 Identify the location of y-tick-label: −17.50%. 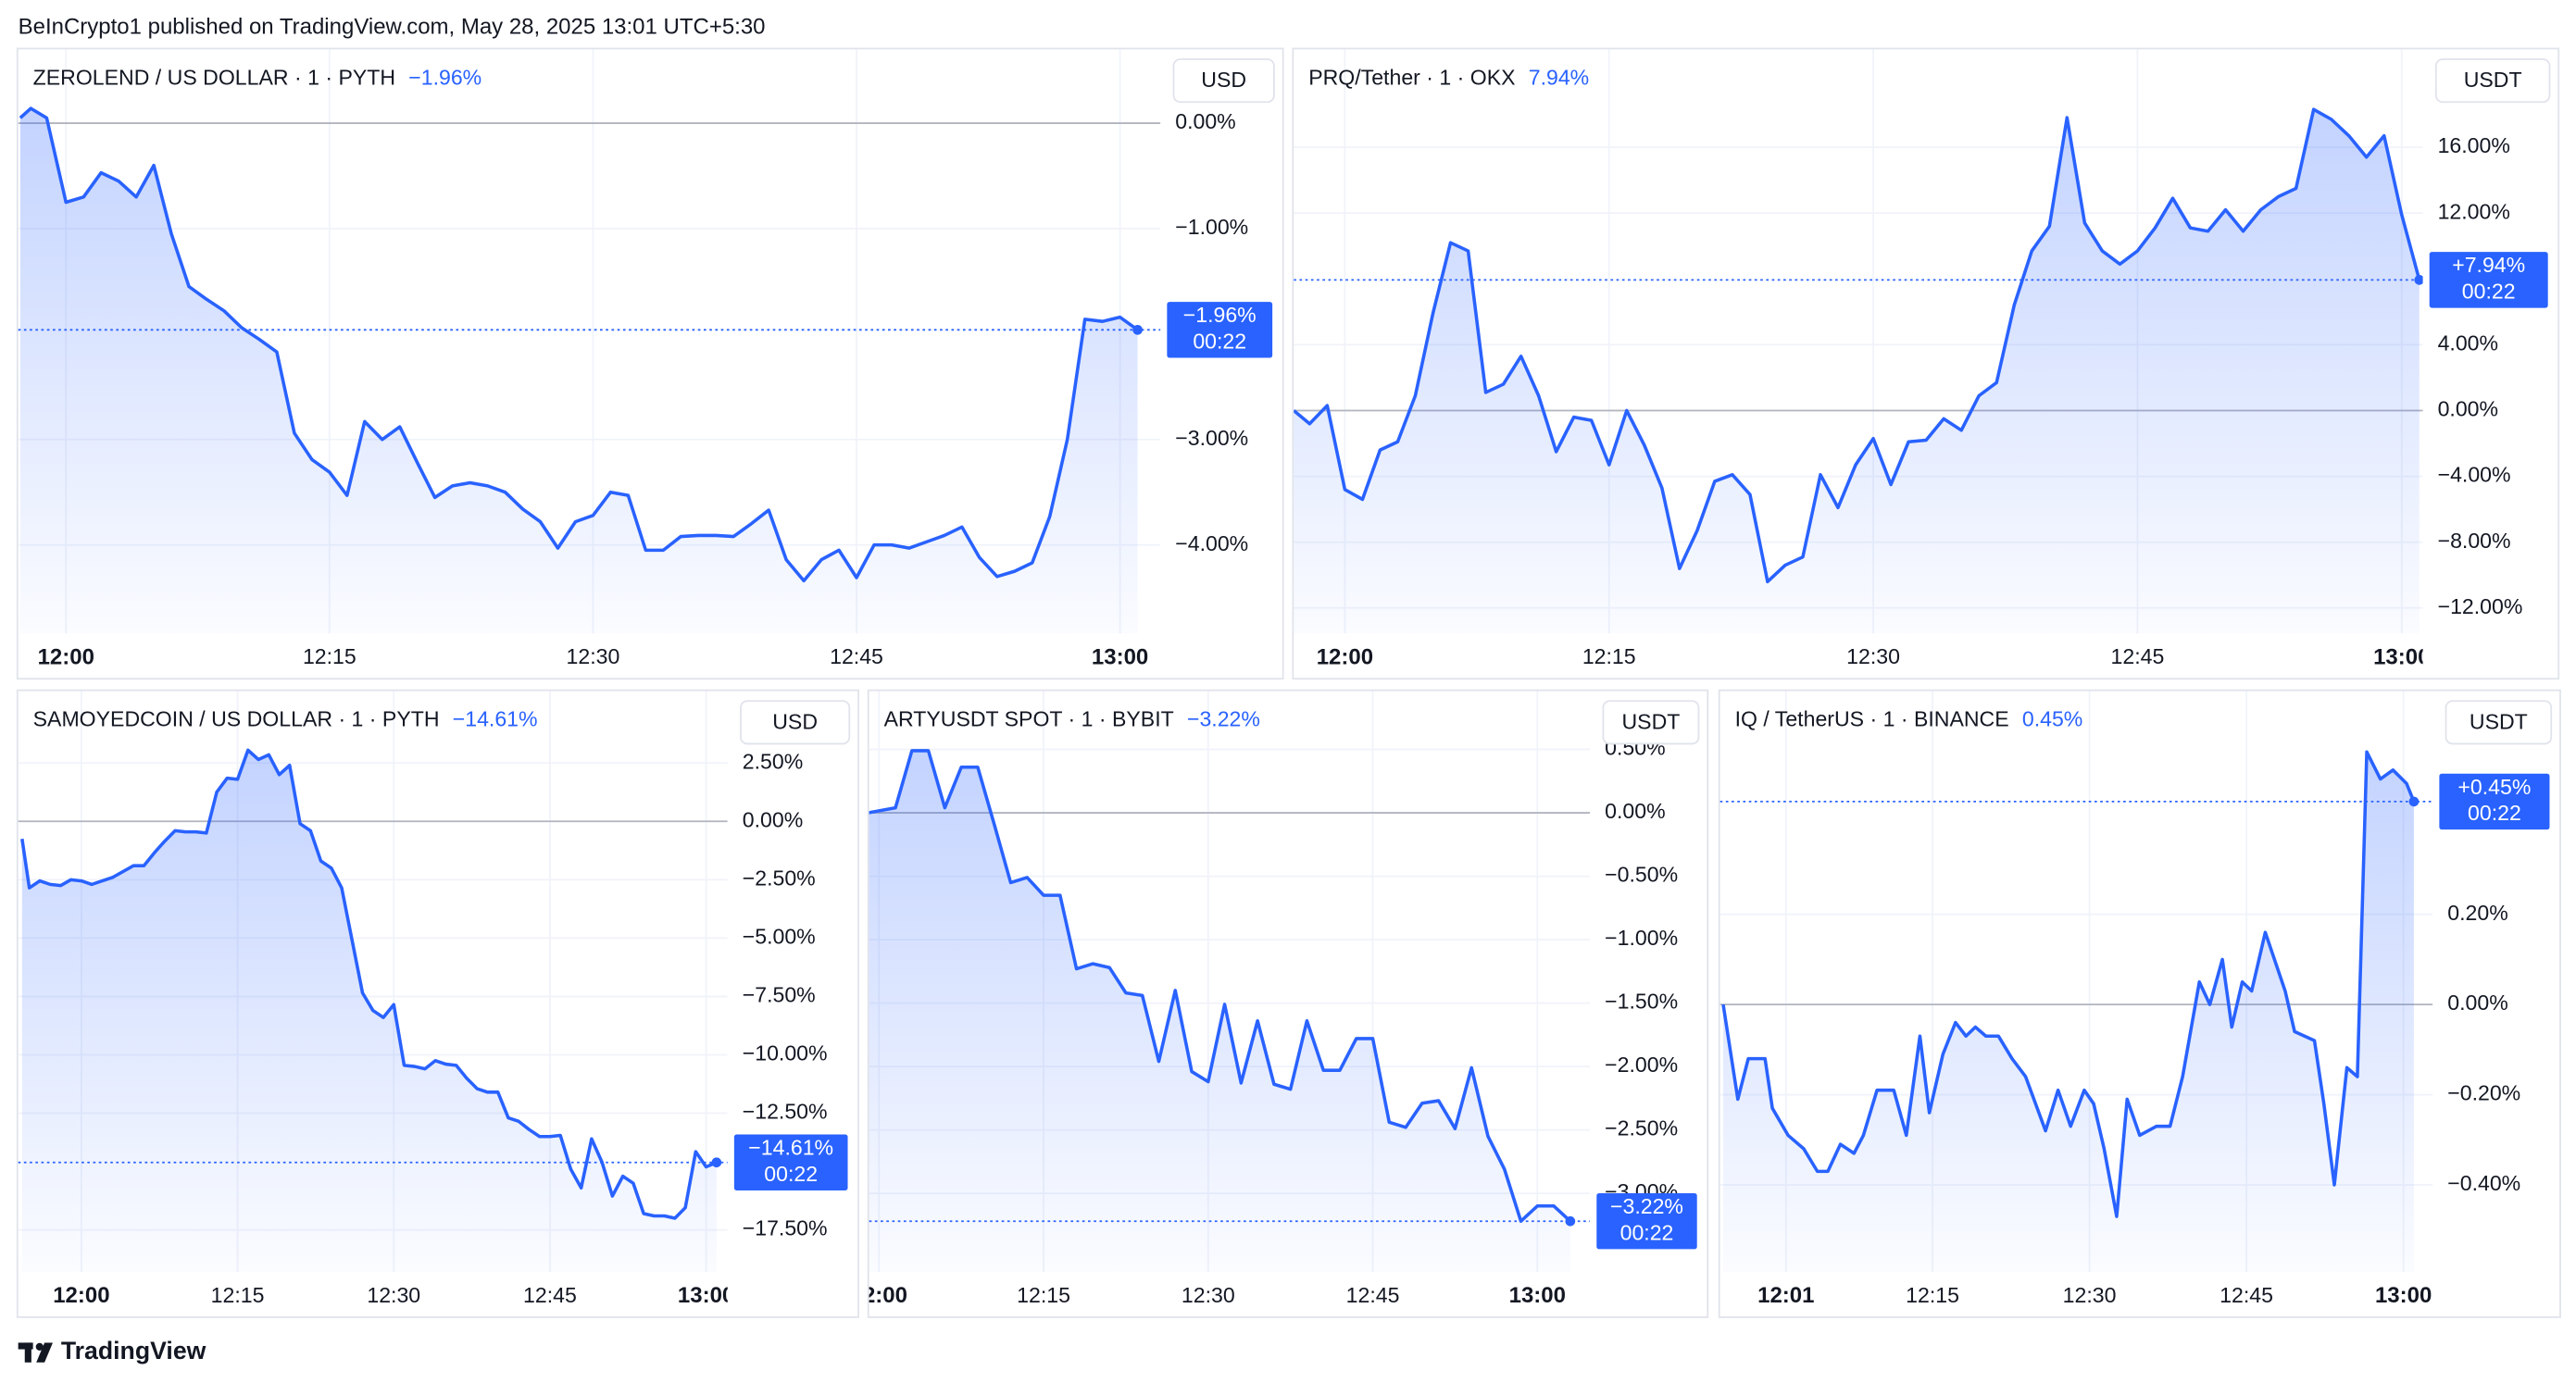
(786, 1228).